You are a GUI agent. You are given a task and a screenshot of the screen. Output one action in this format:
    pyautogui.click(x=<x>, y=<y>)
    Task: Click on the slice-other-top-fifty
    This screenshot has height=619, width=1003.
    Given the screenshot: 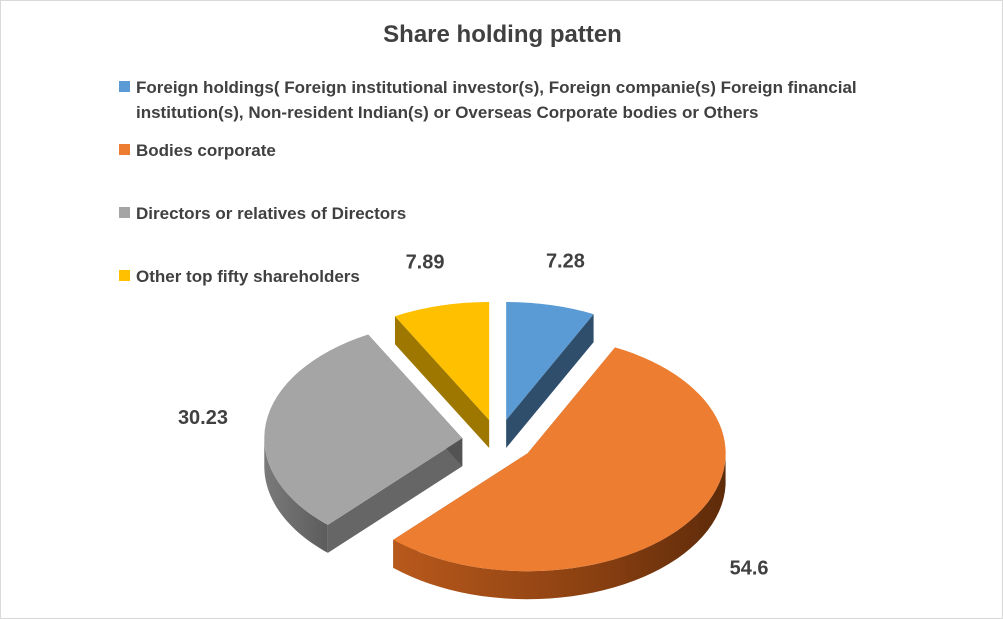 What is the action you would take?
    pyautogui.click(x=442, y=361)
    